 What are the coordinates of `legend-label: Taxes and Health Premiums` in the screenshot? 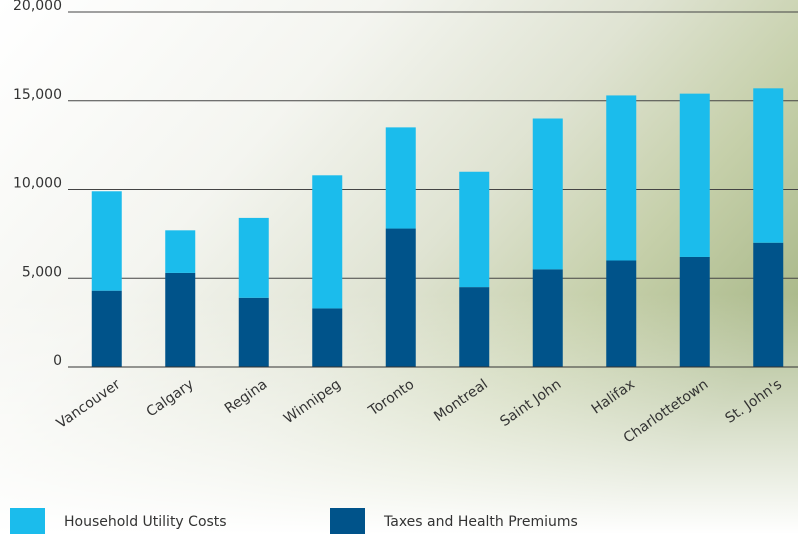 It's located at (480, 522).